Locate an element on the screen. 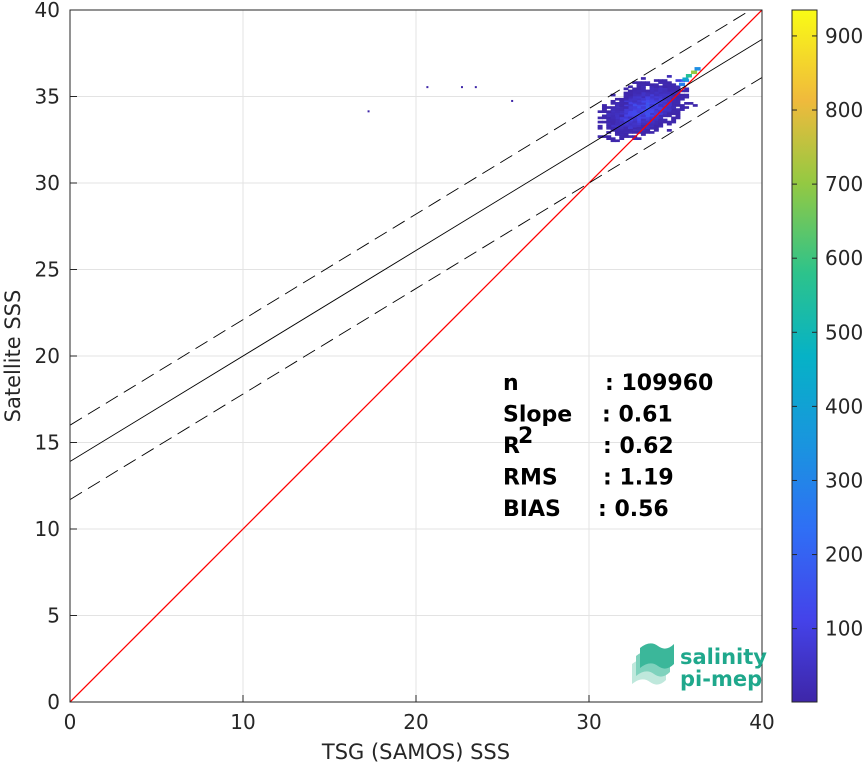 The image size is (865, 767). y-tick-label: 20 is located at coordinates (47, 356).